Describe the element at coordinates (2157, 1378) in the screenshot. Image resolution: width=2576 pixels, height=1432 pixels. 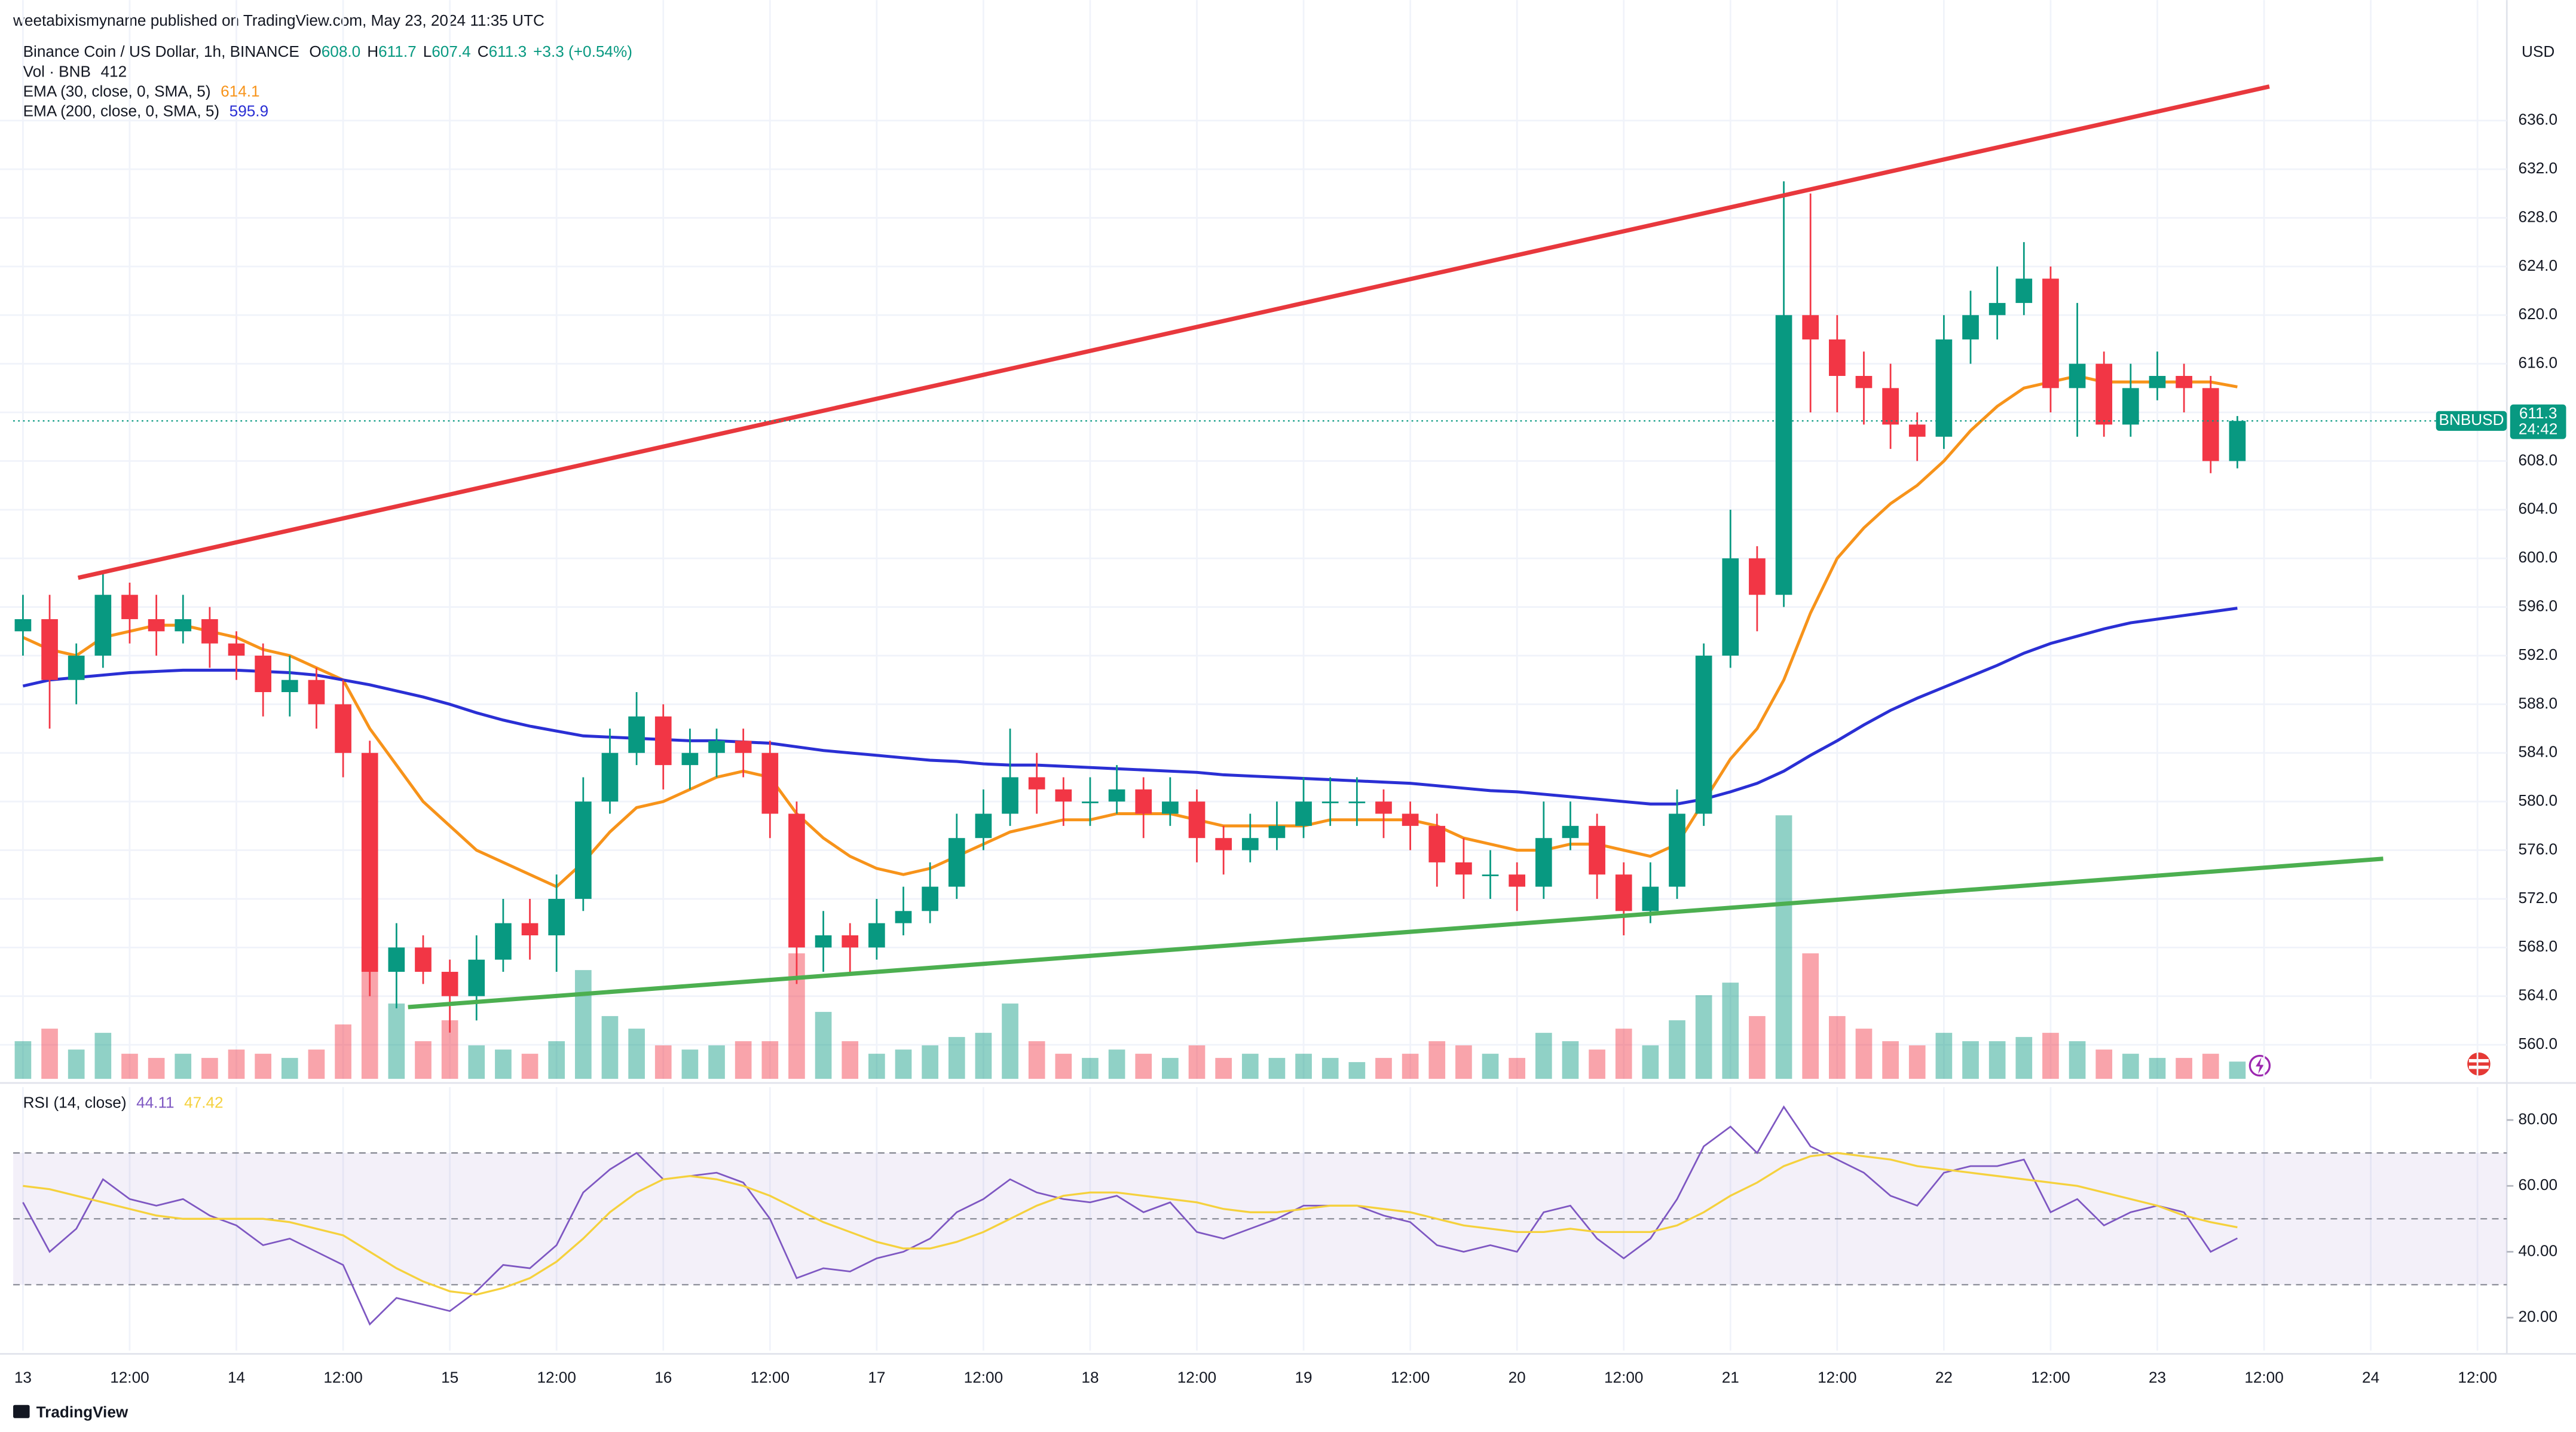
I see `x-tick-label: 23` at that location.